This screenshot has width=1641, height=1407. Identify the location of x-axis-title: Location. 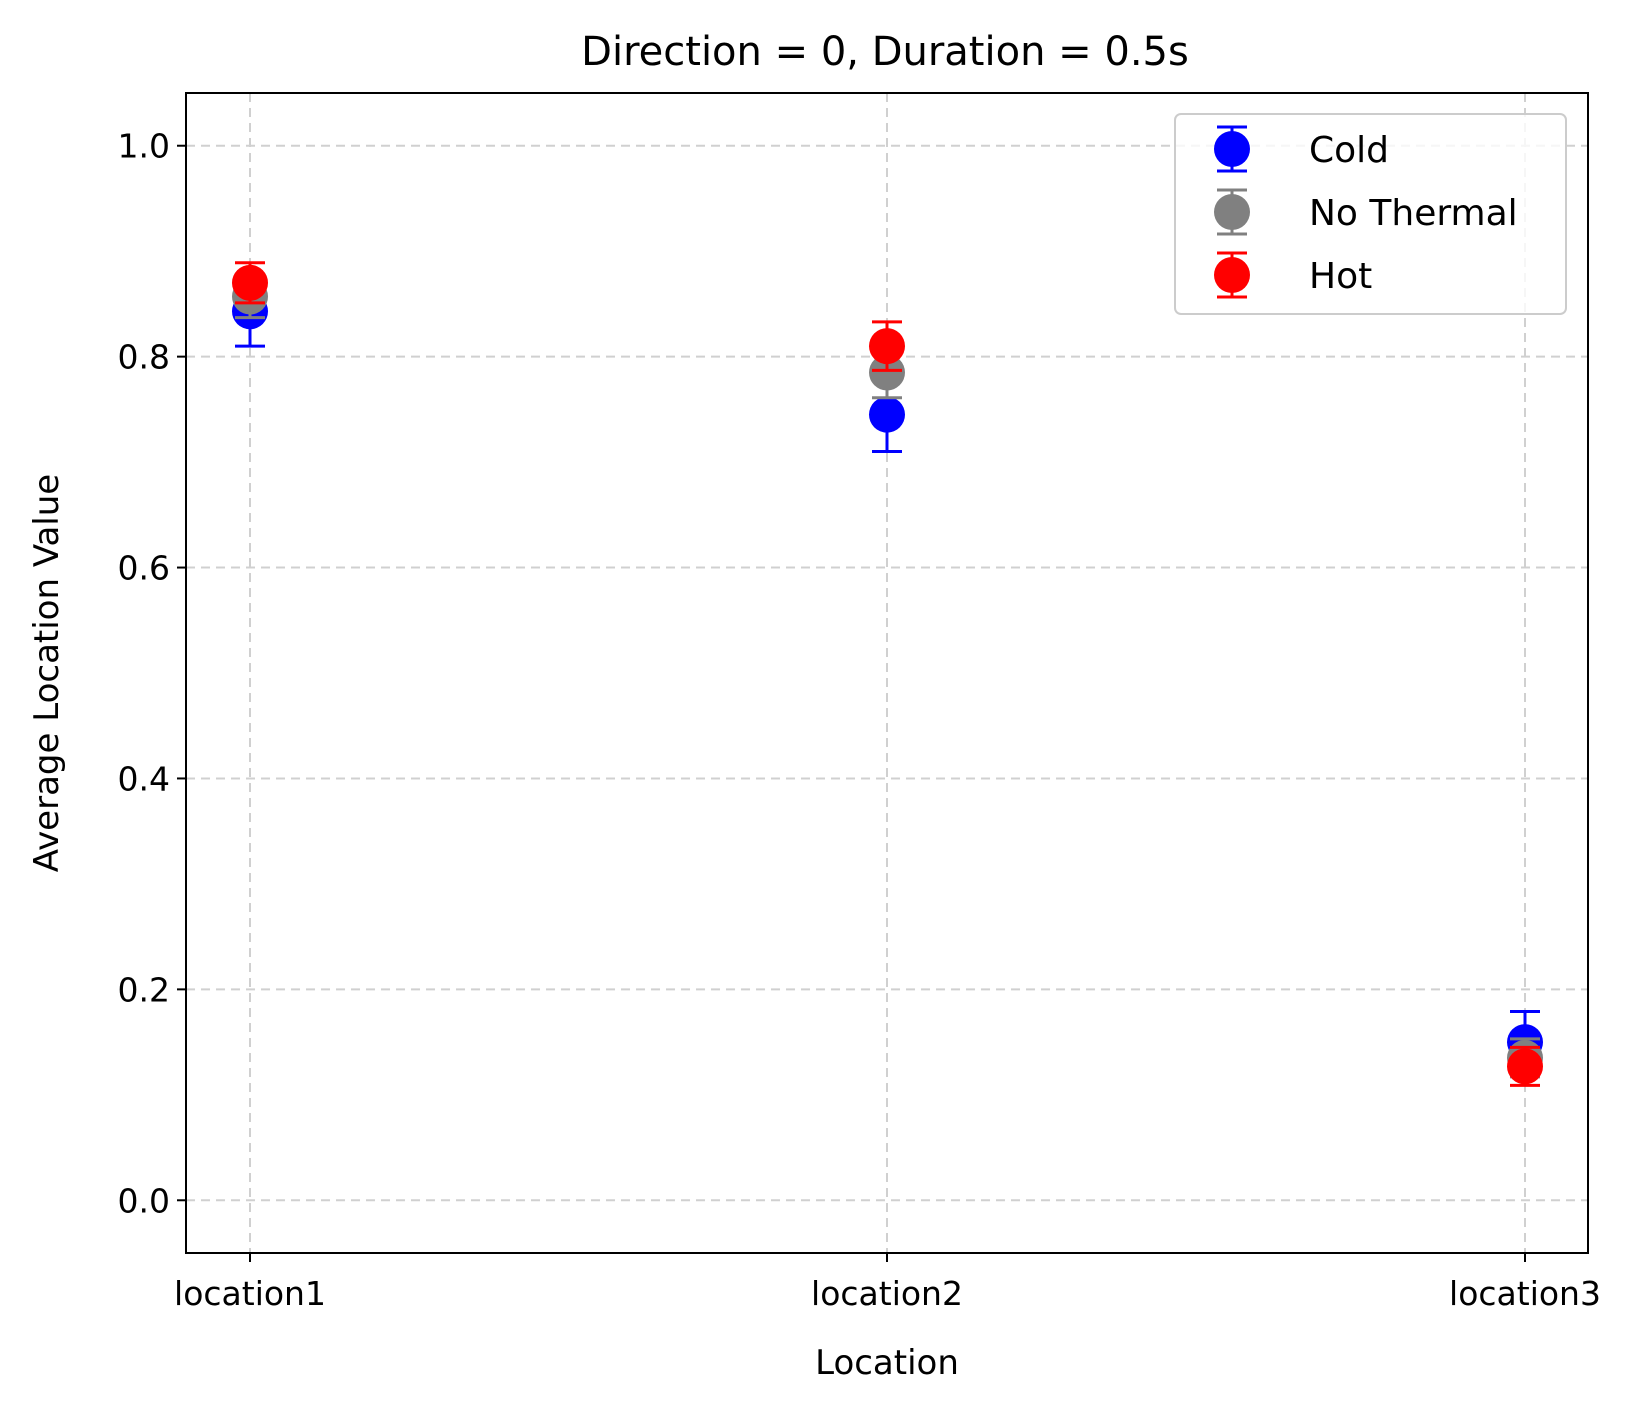
(887, 1363).